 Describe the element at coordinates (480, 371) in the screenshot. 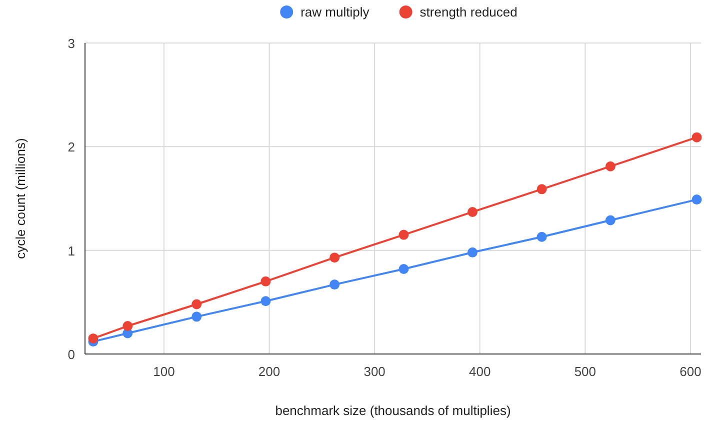

I see `x-tick-label: 400` at that location.